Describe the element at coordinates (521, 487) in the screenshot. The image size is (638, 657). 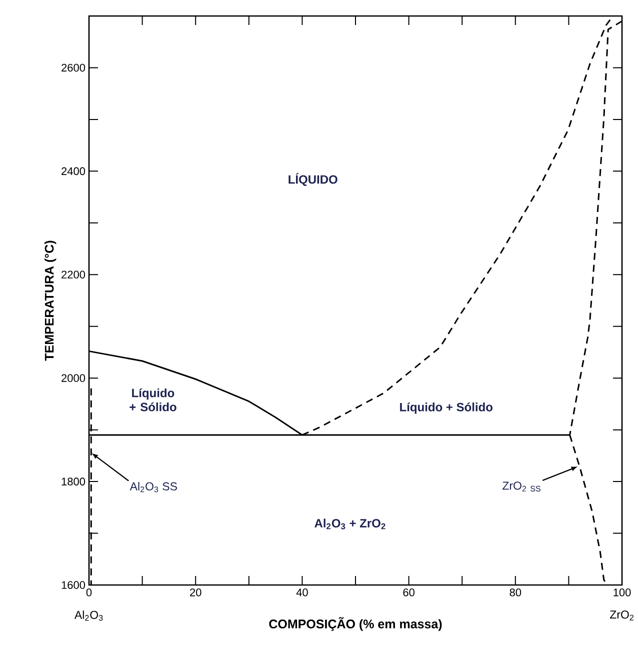
I see `annotation: ZrO$_{2 SS}$` at that location.